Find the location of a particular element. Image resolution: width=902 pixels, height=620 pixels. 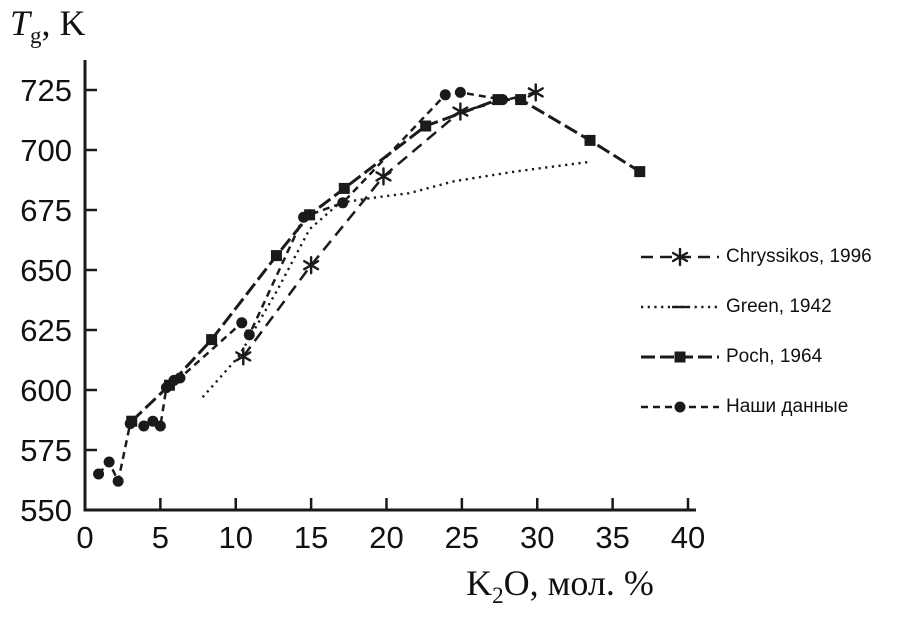

legend-item-green: Green, 1942 is located at coordinates (756, 307).